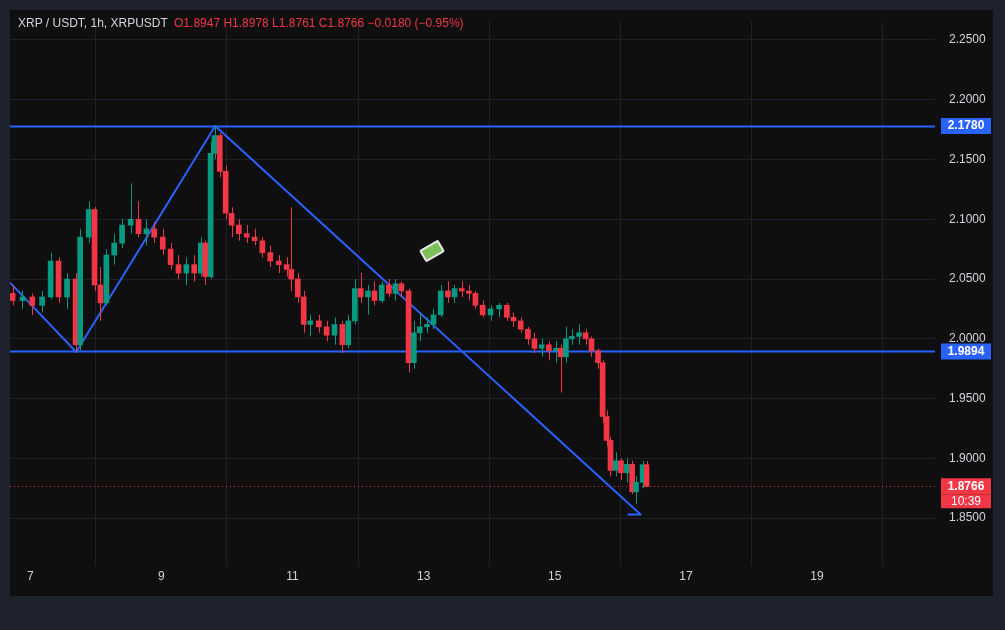 The image size is (1005, 630). What do you see at coordinates (968, 278) in the screenshot?
I see `y-tick-label: 2.0500` at bounding box center [968, 278].